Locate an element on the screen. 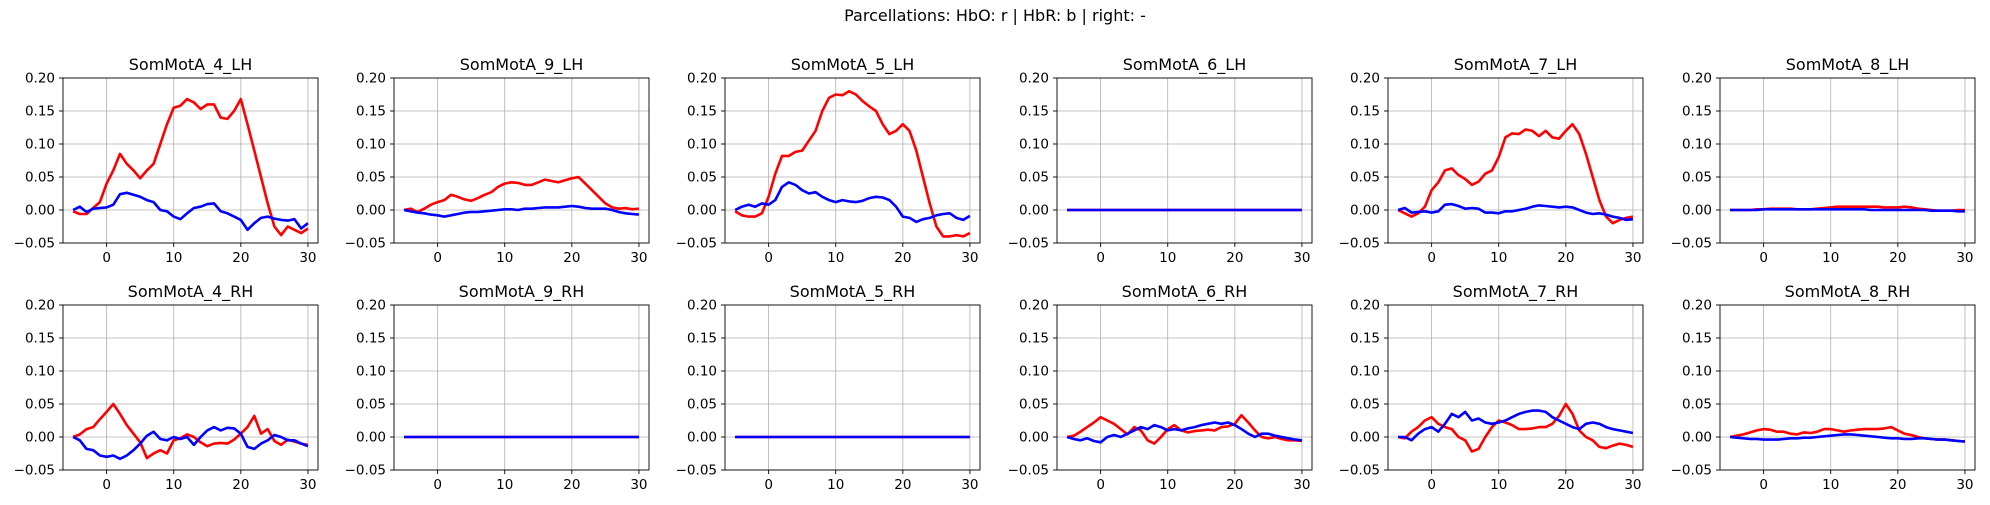 This screenshot has height=505, width=1990. panel-title: SomMotA_9_LH is located at coordinates (521, 65).